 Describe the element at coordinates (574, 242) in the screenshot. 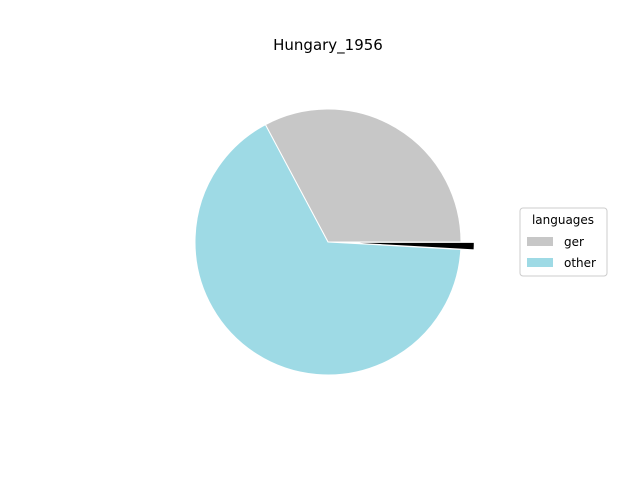

I see `legend-label-ger: ger` at that location.